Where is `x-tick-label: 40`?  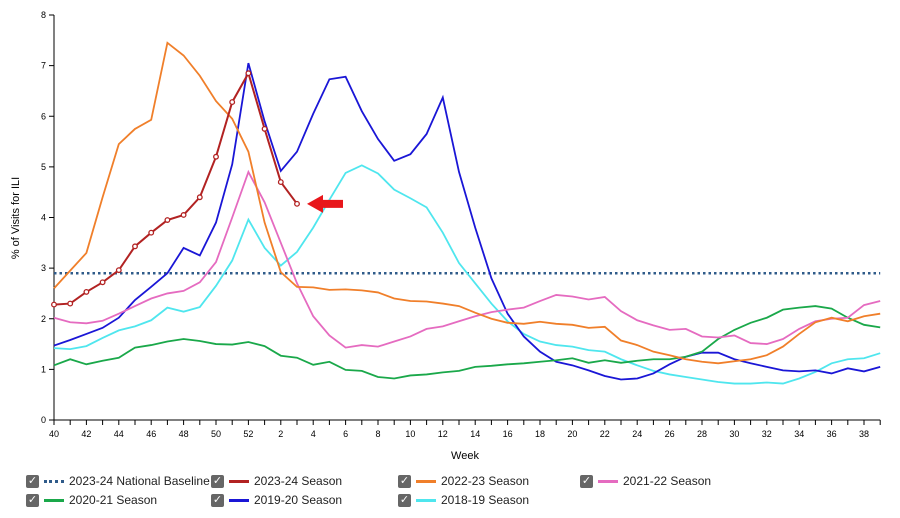 x-tick-label: 40 is located at coordinates (54, 434).